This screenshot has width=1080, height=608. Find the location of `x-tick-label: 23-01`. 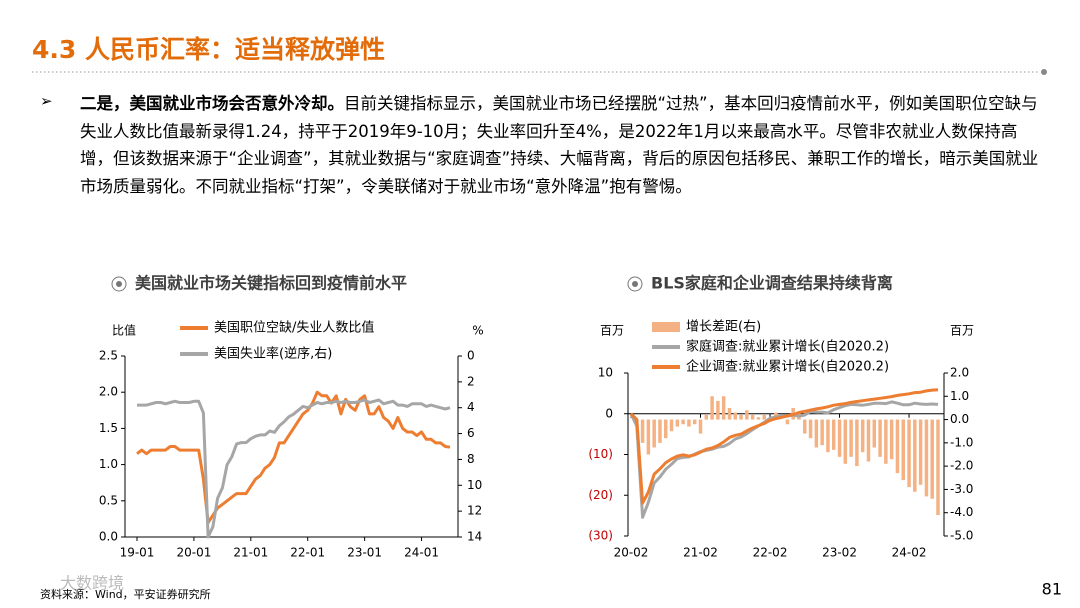

x-tick-label: 23-01 is located at coordinates (364, 553).